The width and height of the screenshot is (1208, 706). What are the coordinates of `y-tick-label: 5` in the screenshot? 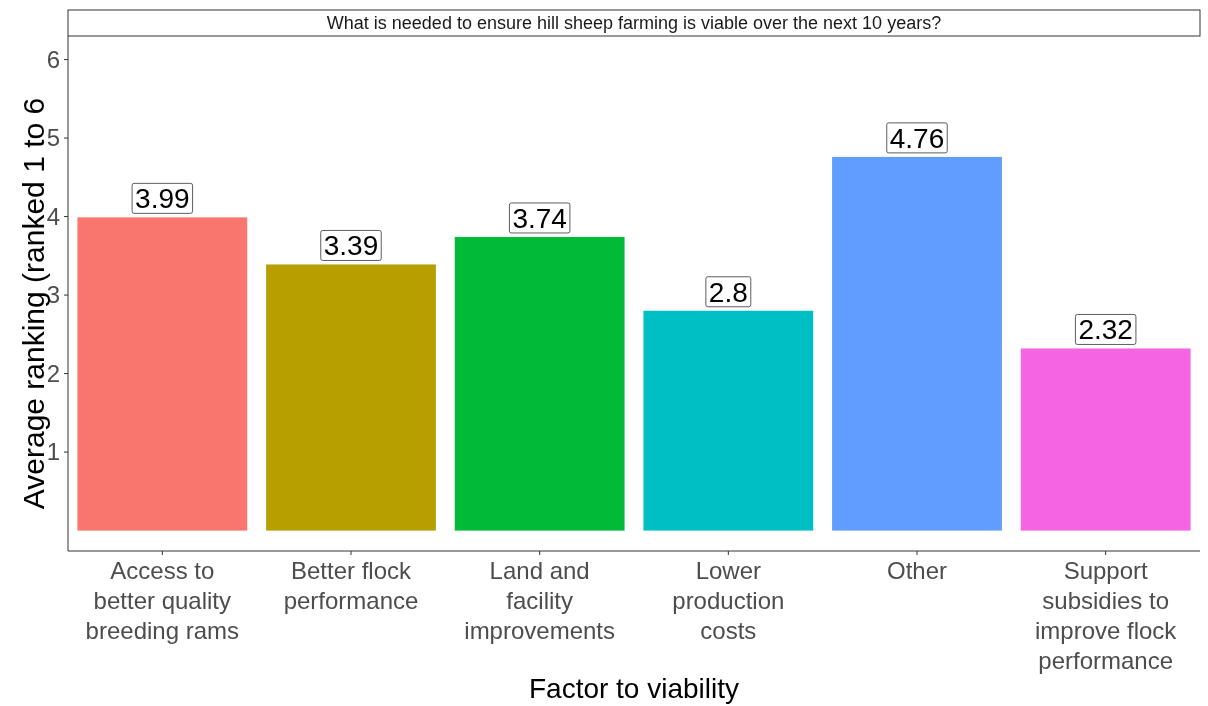 It's located at (53, 138).